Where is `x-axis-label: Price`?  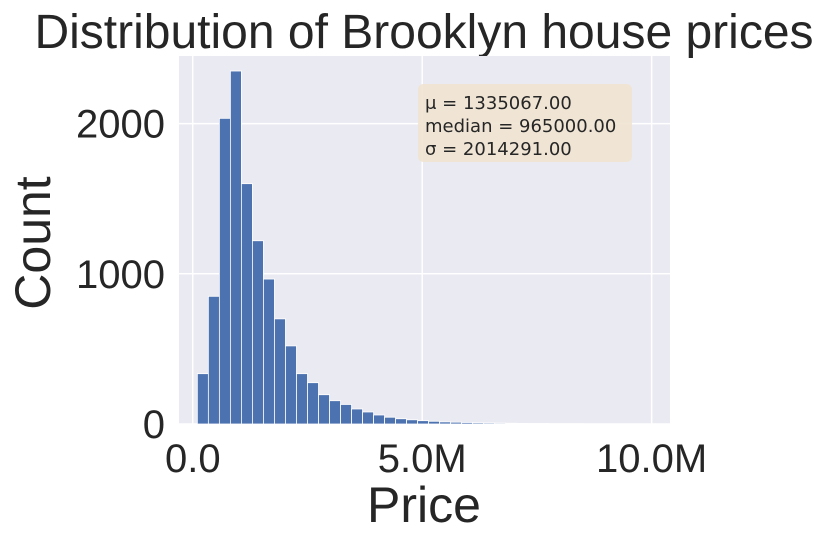
x-axis-label: Price is located at coordinates (424, 505).